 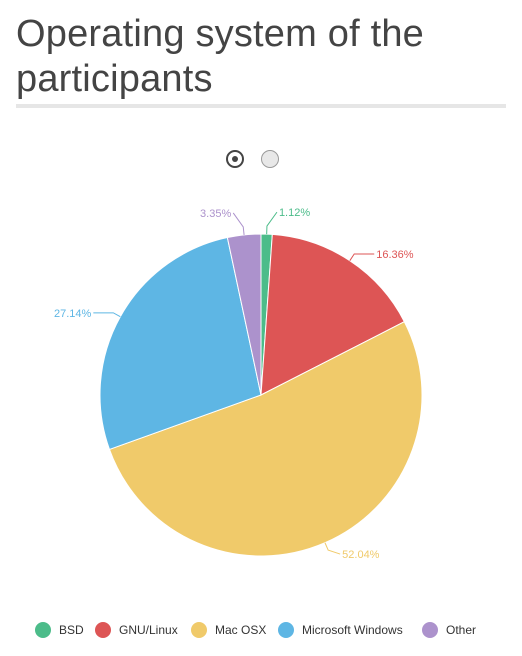 What do you see at coordinates (199, 630) in the screenshot?
I see `legend-swatch-mac-osx` at bounding box center [199, 630].